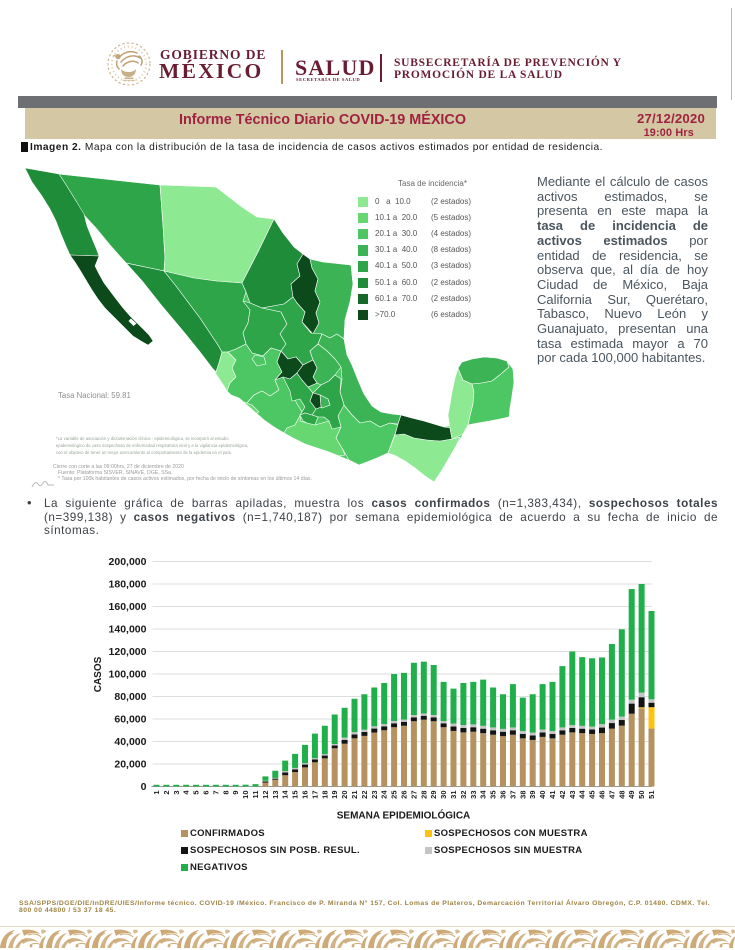 Image resolution: width=735 pixels, height=950 pixels. I want to click on svg-text: 29, so click(433, 795).